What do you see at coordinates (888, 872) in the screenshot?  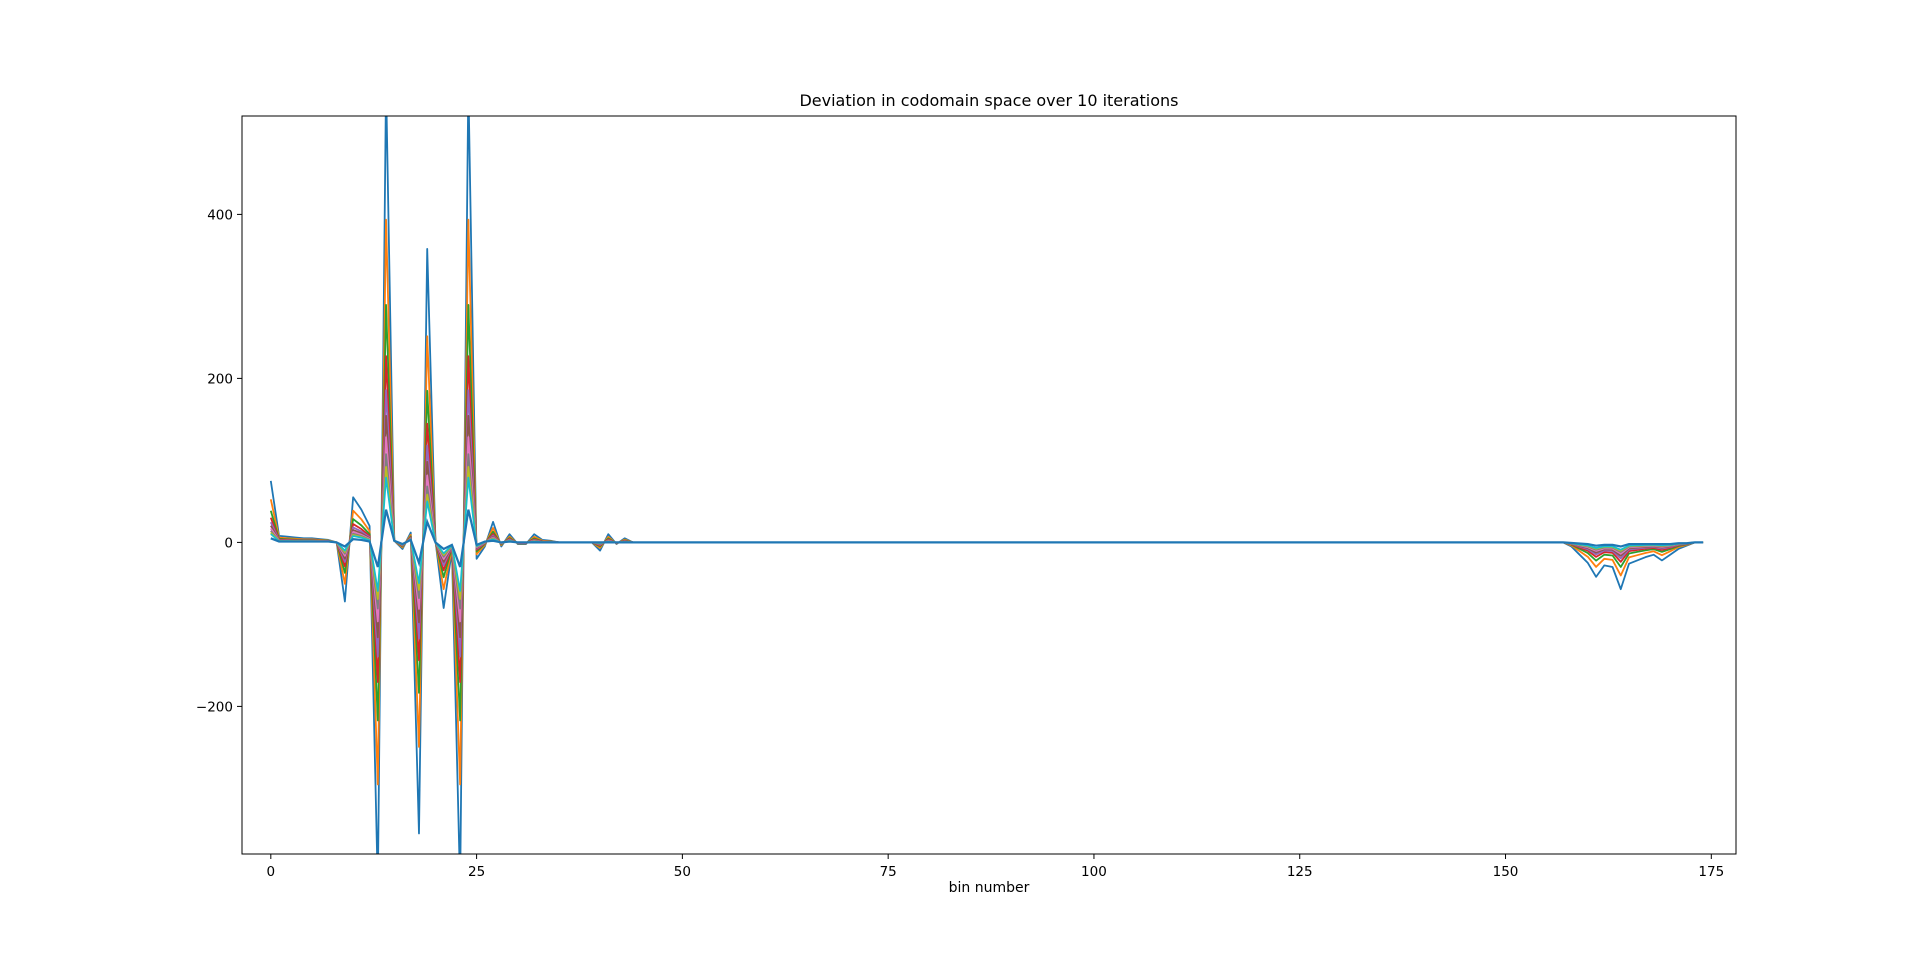 I see `x-tick-label: 75` at bounding box center [888, 872].